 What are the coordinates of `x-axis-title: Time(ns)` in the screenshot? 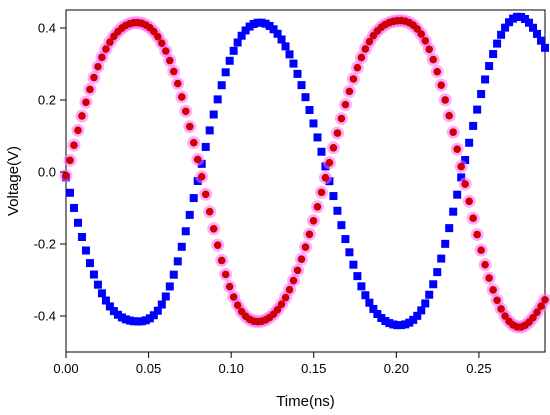 It's located at (305, 401).